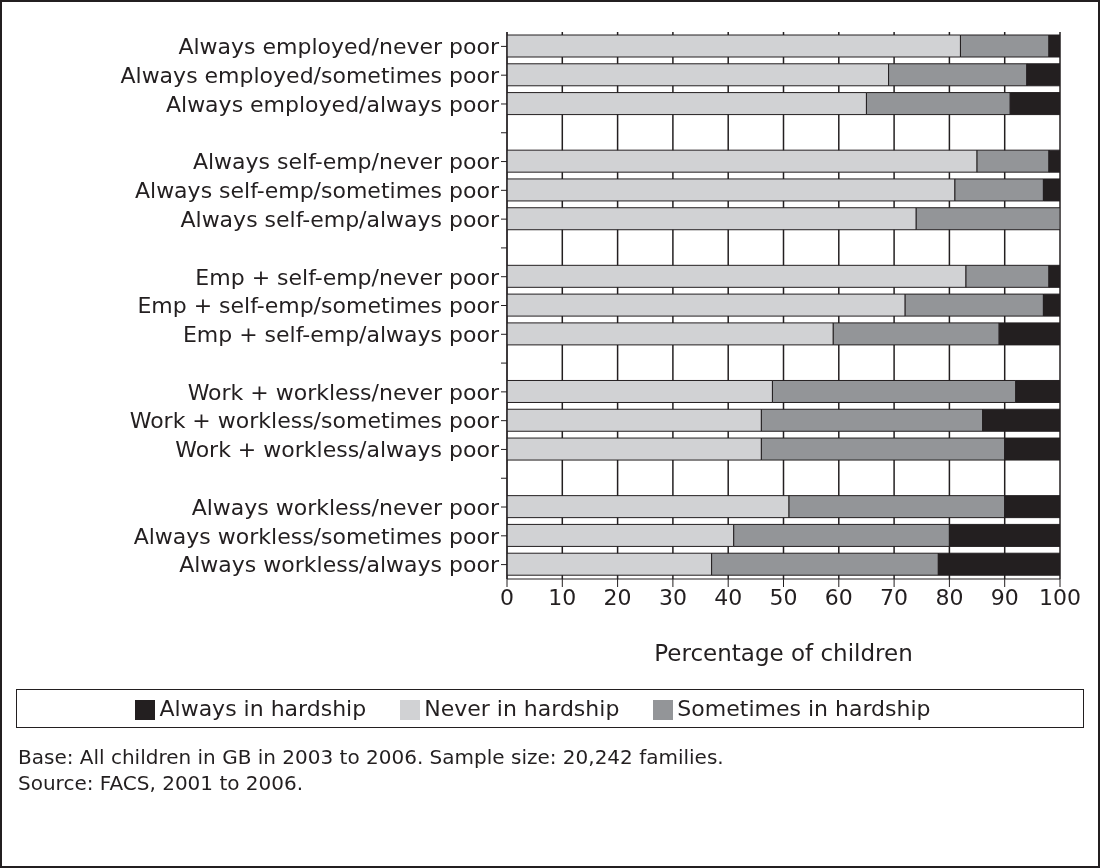 This screenshot has height=868, width=1100. Describe the element at coordinates (346, 162) in the screenshot. I see `y-tick-label: Always self-emp/never poor` at that location.